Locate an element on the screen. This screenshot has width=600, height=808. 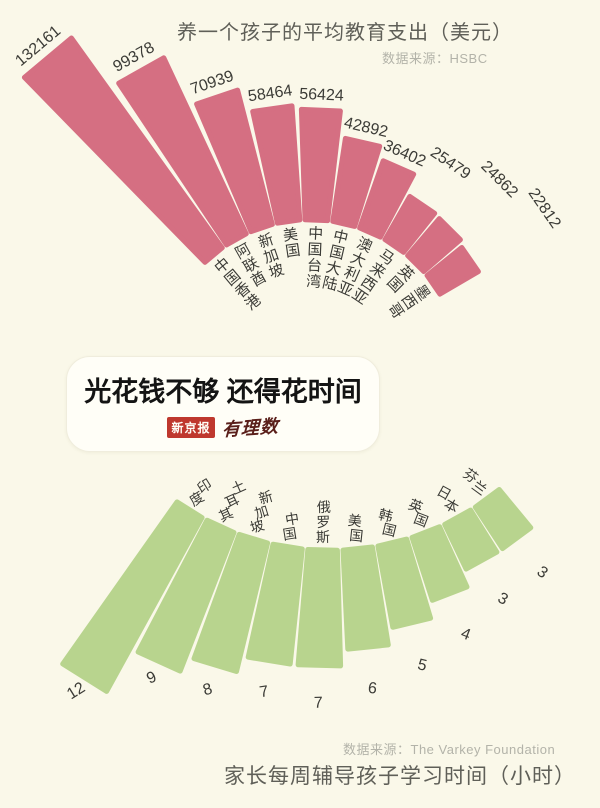
category-label-3-char-0: 美 is located at coordinates (290, 235).